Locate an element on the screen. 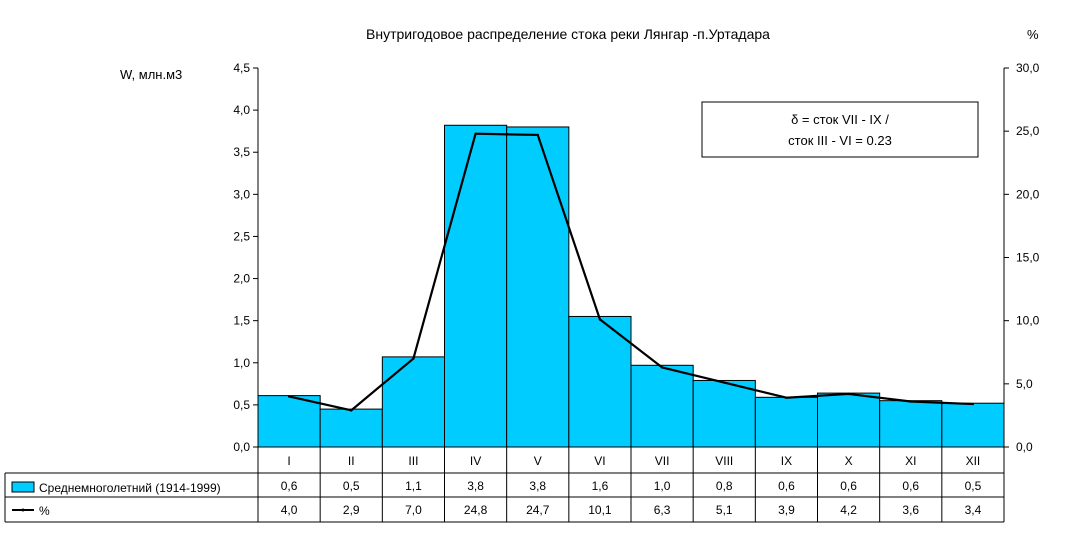 This screenshot has height=560, width=1072. legend-label-line: % is located at coordinates (44, 511).